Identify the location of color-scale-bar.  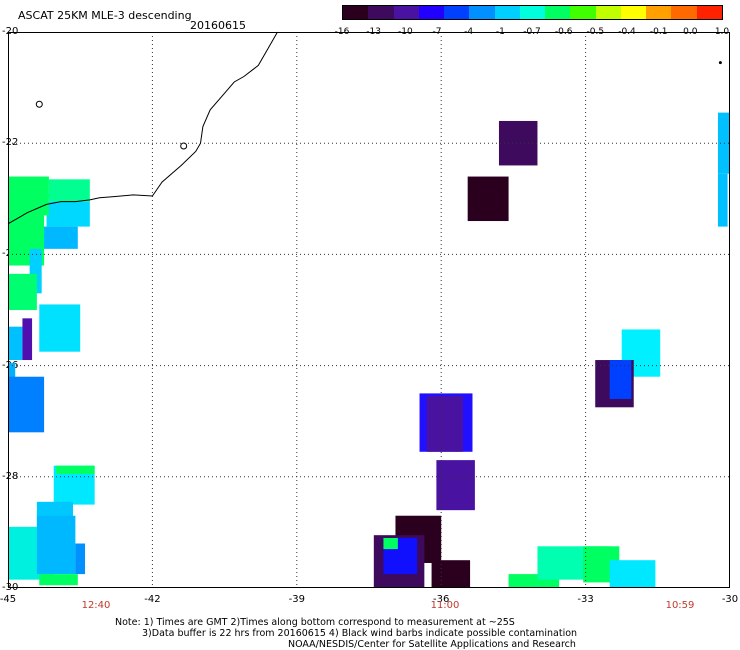
(532, 12).